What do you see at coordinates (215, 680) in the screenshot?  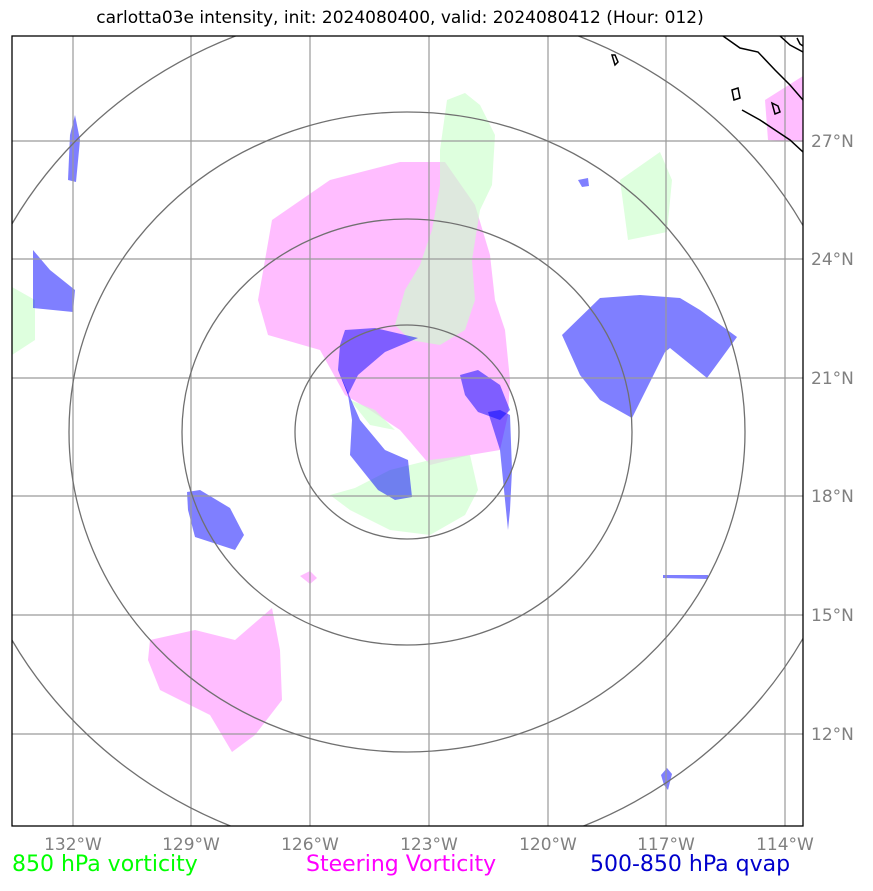 I see `steering-vorticity-south` at bounding box center [215, 680].